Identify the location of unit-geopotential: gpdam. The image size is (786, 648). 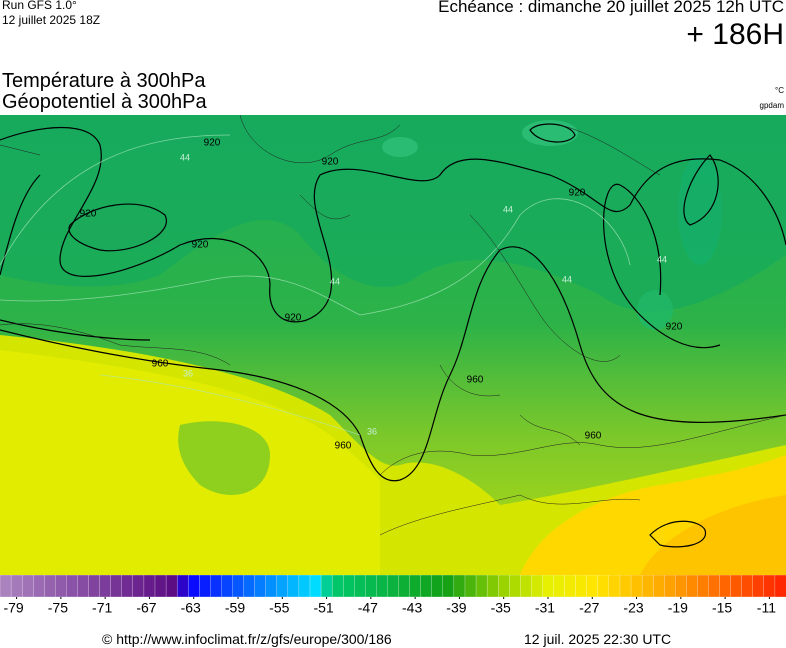
(771, 105).